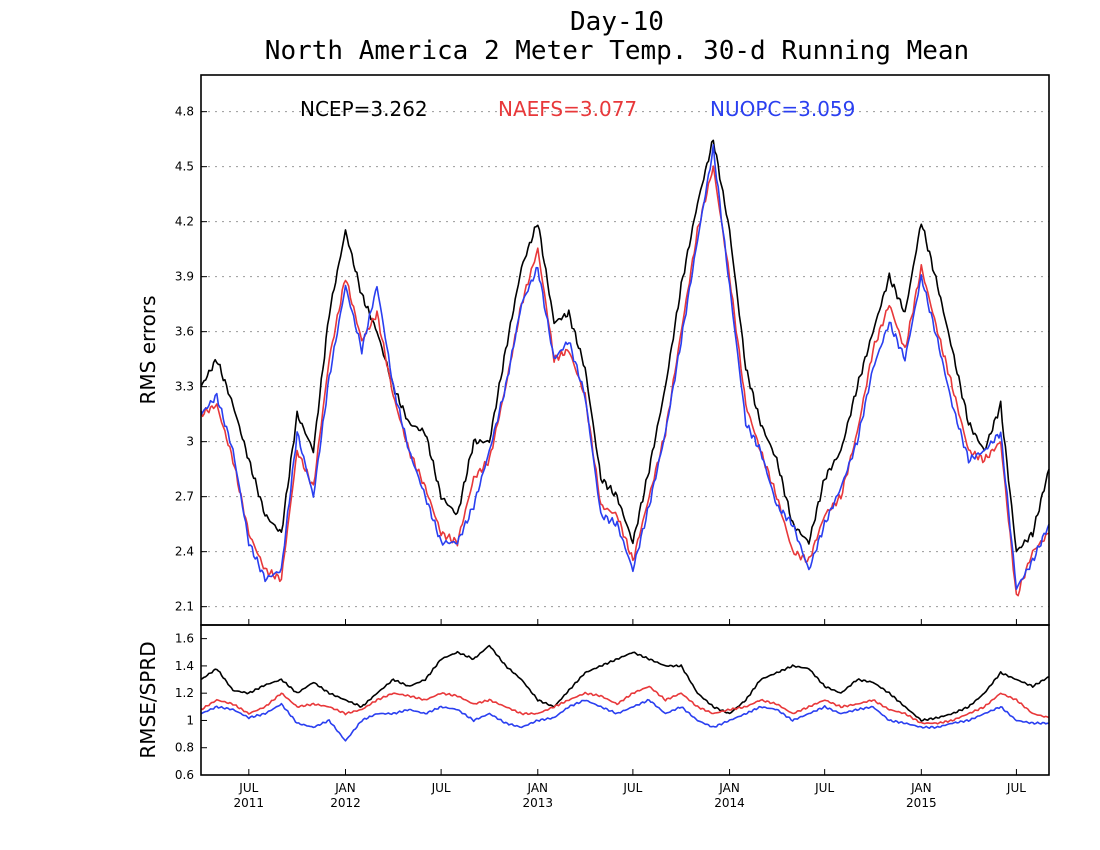 The width and height of the screenshot is (1100, 850). What do you see at coordinates (191, 359) in the screenshot?
I see `top-panel-y-ticks: 2.1 2.4 2.7 3 3.3 3.6 3.9 4.2 4.5 4.8` at bounding box center [191, 359].